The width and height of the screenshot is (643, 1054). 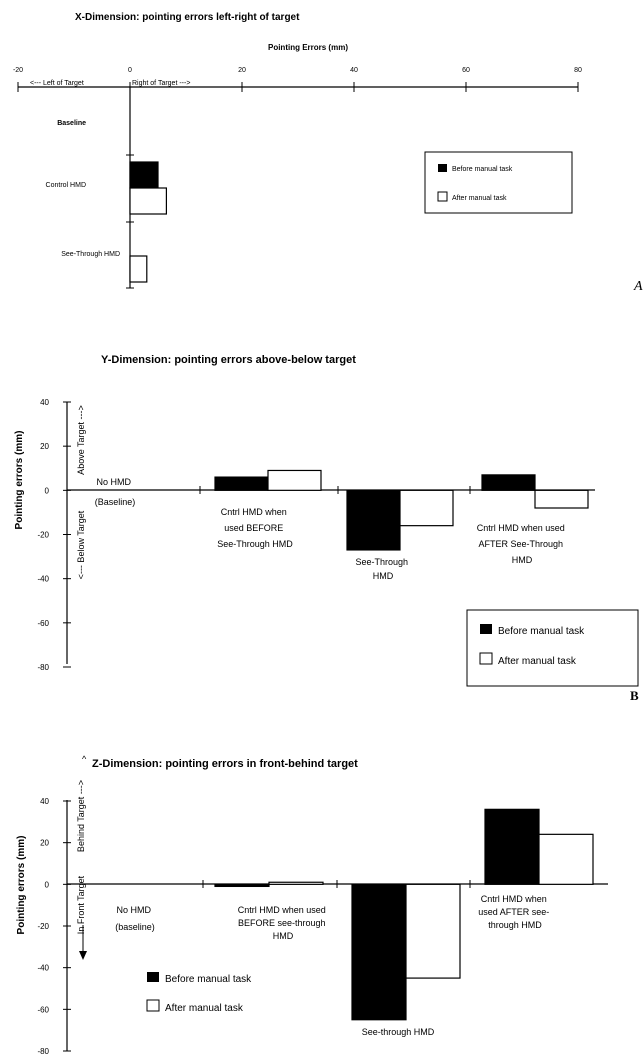 What do you see at coordinates (153, 977) in the screenshot?
I see `chart-z-legend-swatch-before` at bounding box center [153, 977].